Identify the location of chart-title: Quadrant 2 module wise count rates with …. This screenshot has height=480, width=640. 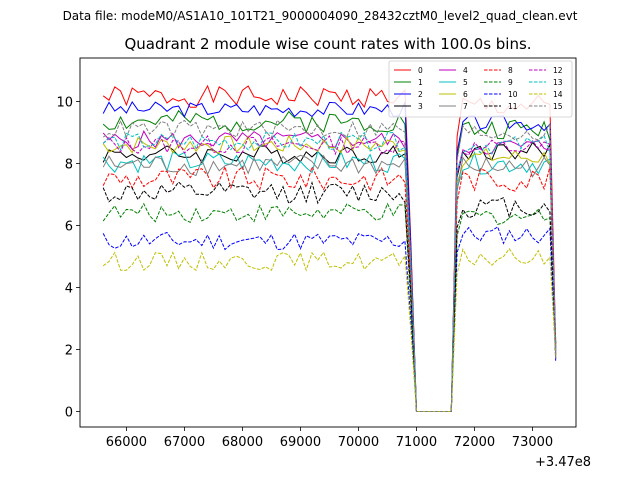
(327, 44).